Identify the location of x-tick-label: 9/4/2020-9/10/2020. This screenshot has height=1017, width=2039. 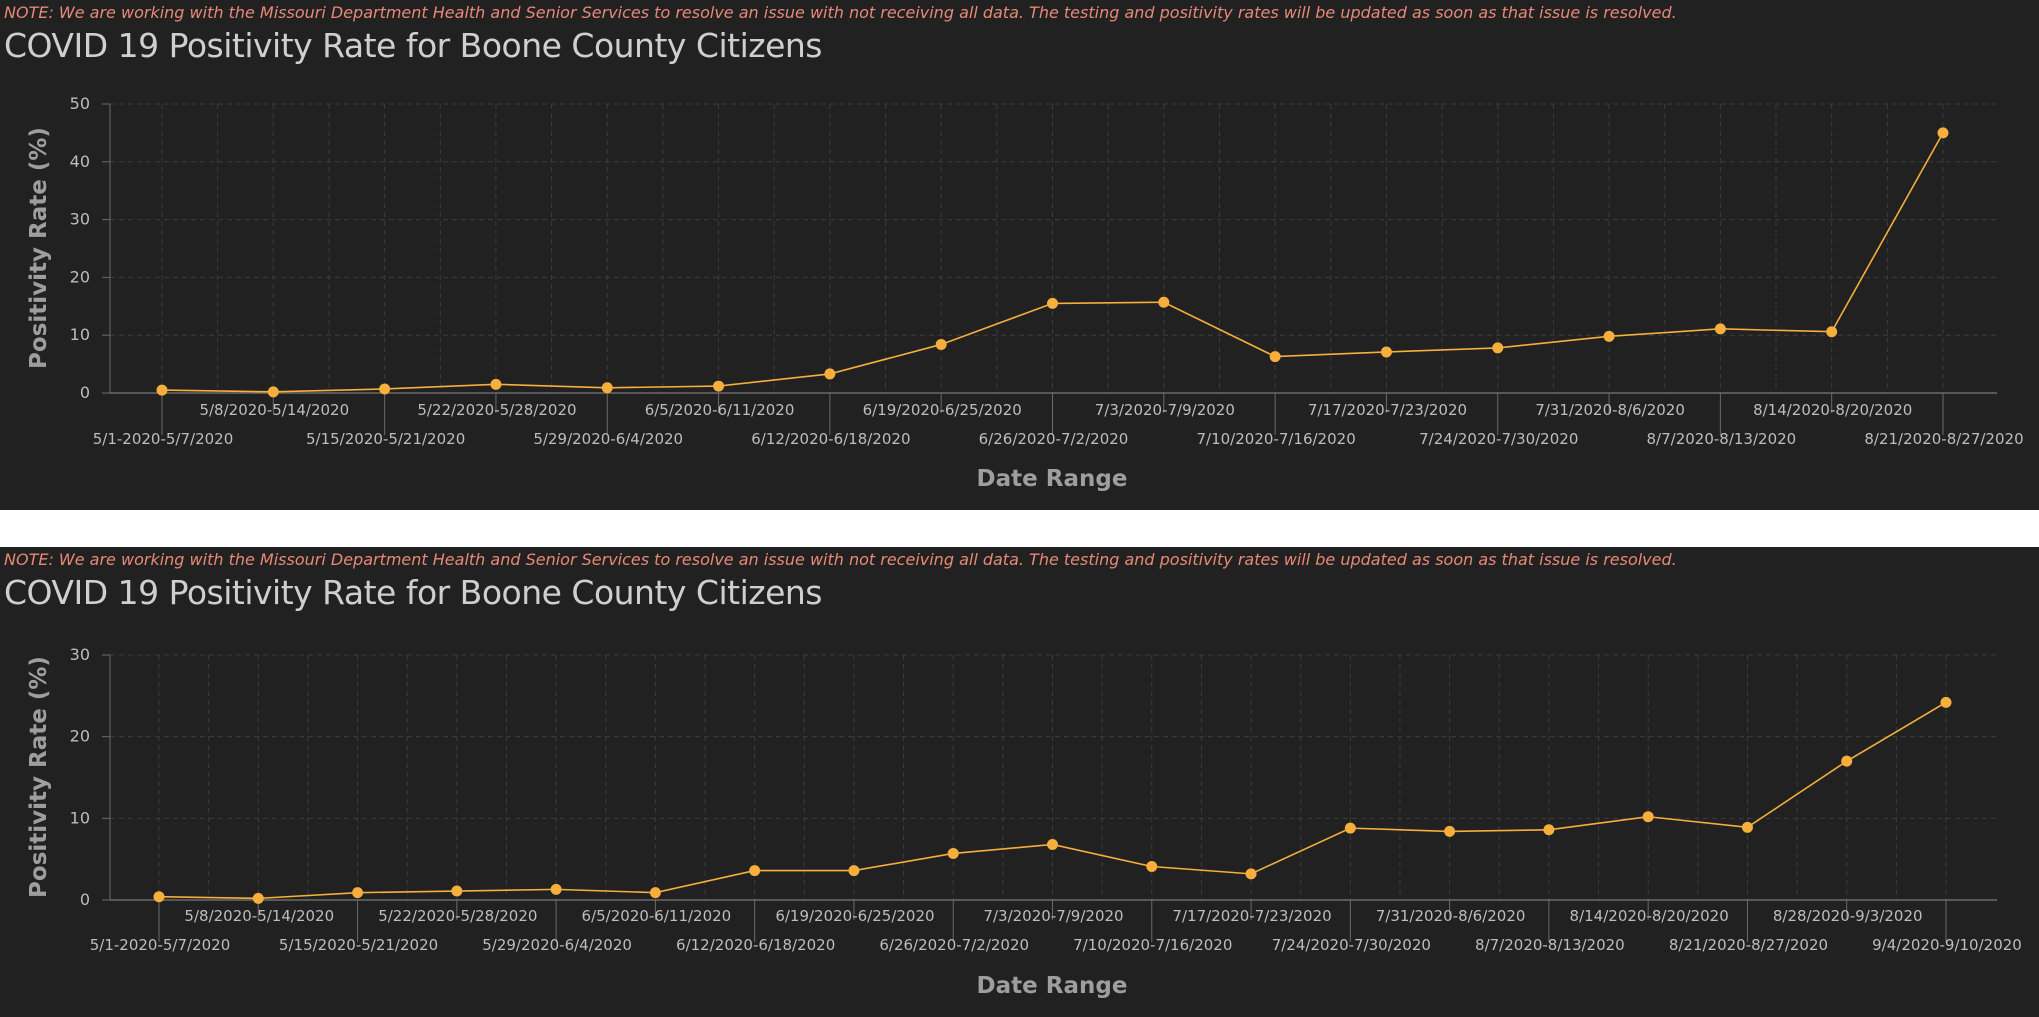
(1947, 945).